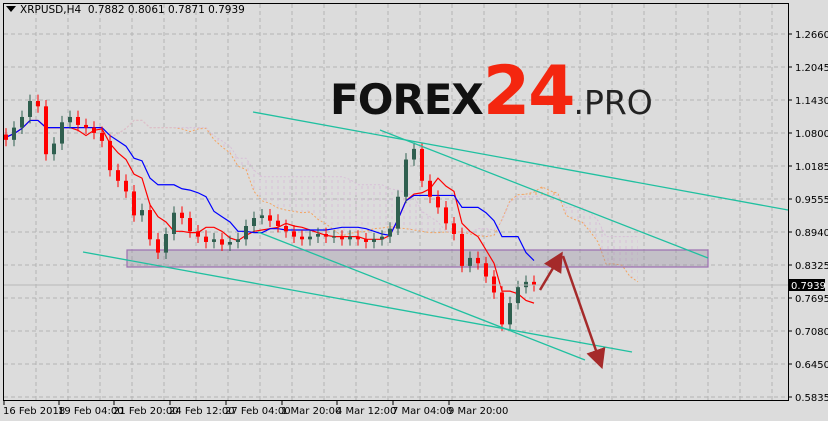  What do you see at coordinates (811, 134) in the screenshot?
I see `y-tick-label: 1.0800` at bounding box center [811, 134].